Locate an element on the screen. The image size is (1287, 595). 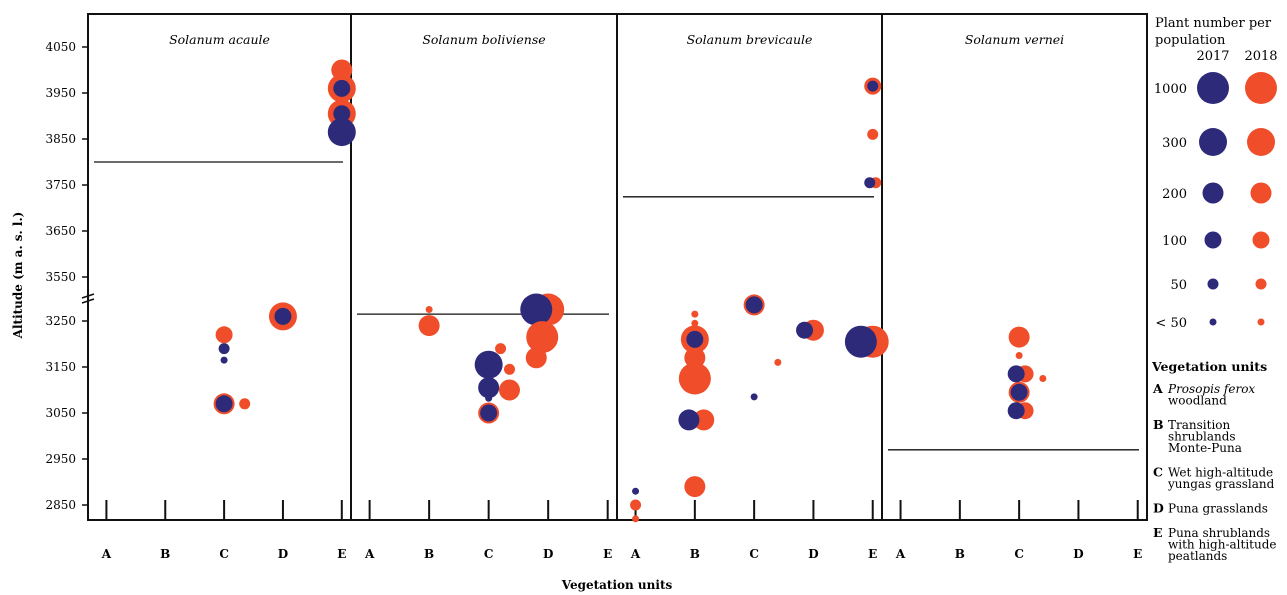
vegetation-unit-code: C is located at coordinates (1158, 472).